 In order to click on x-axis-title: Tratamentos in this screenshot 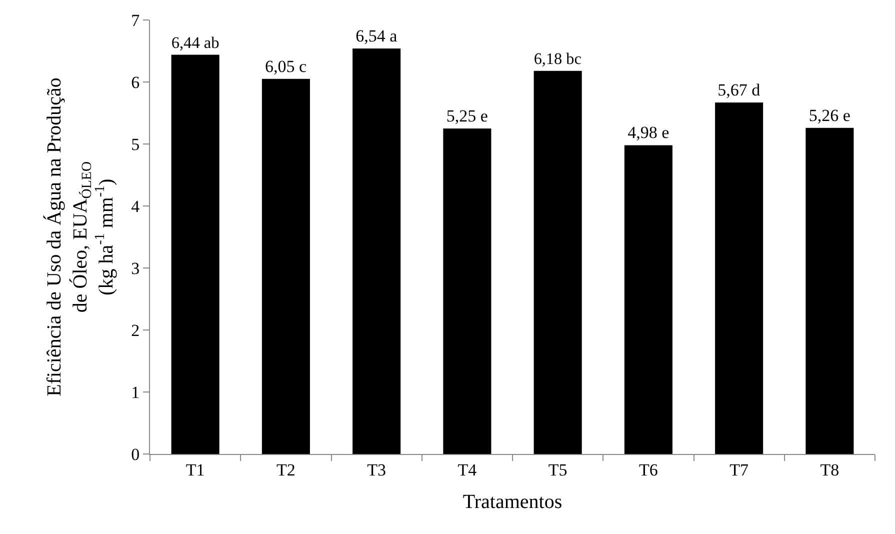, I will do `click(512, 501)`.